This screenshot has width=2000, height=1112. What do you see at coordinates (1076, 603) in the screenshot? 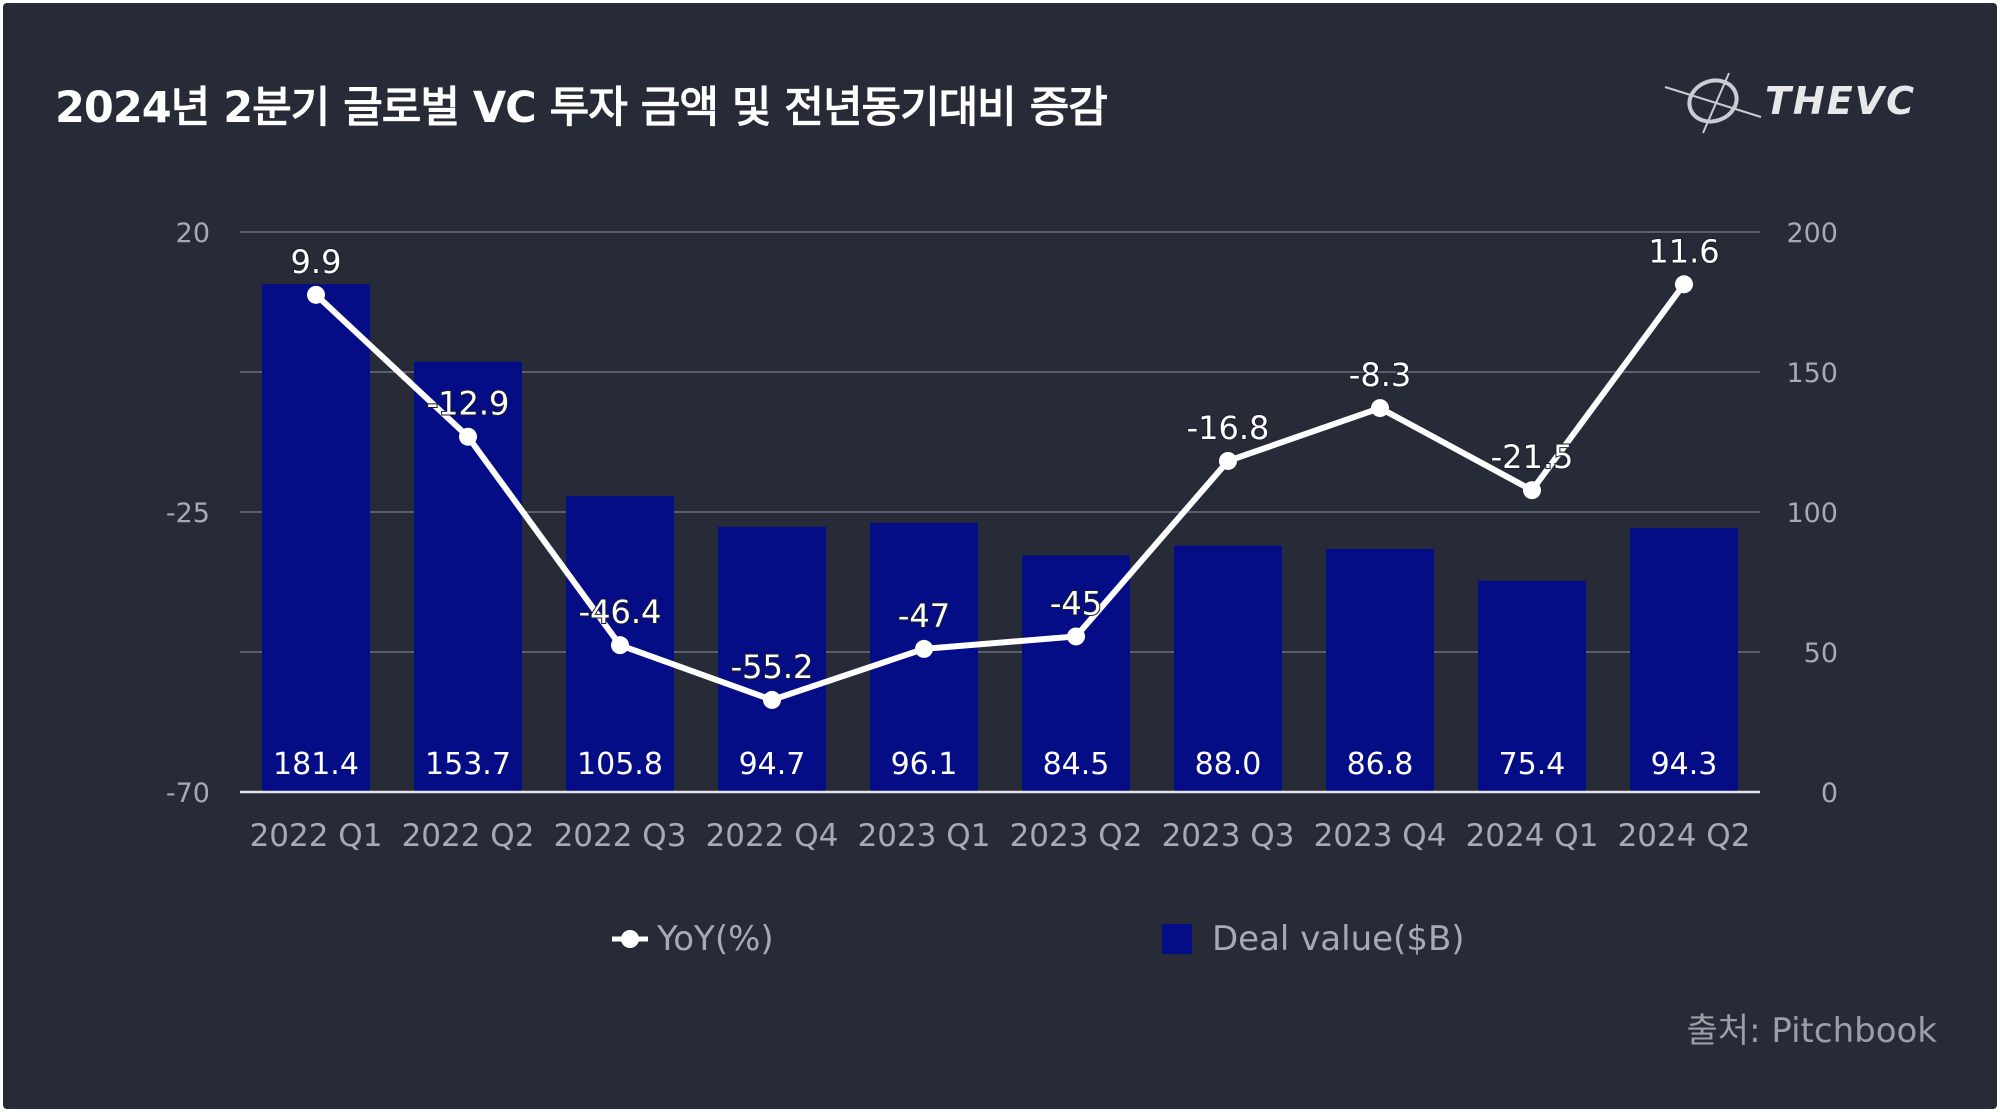
I see `yoy-value-label: -45` at bounding box center [1076, 603].